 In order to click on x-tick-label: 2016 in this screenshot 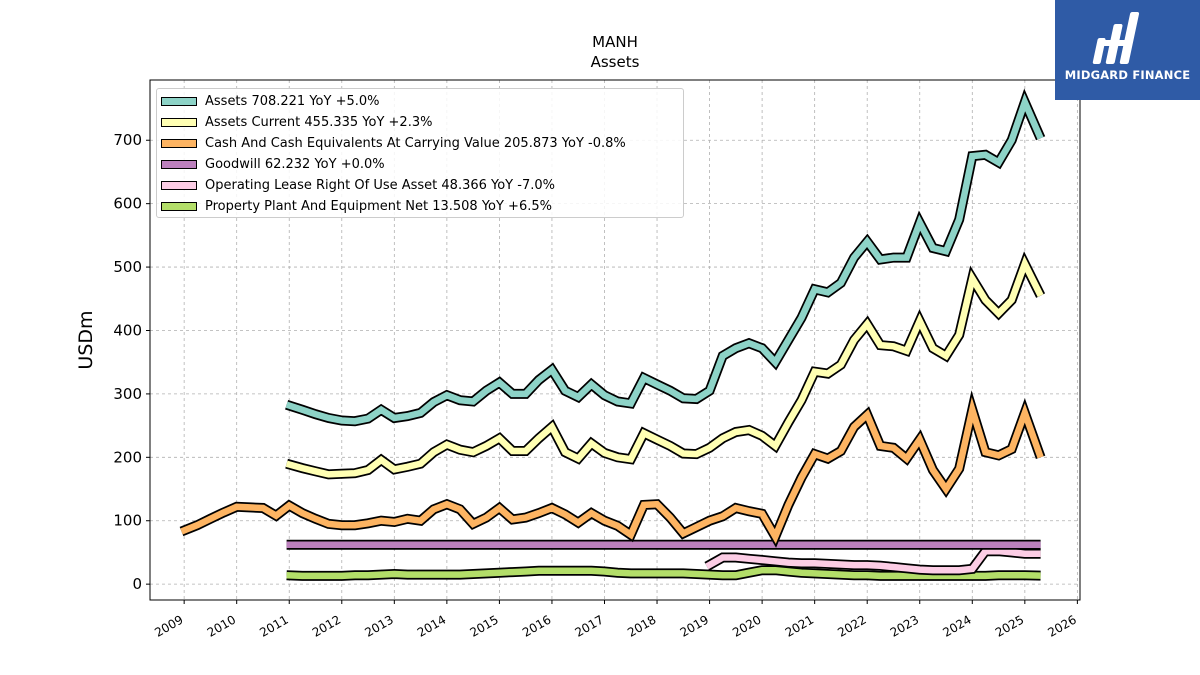, I will do `click(536, 625)`.